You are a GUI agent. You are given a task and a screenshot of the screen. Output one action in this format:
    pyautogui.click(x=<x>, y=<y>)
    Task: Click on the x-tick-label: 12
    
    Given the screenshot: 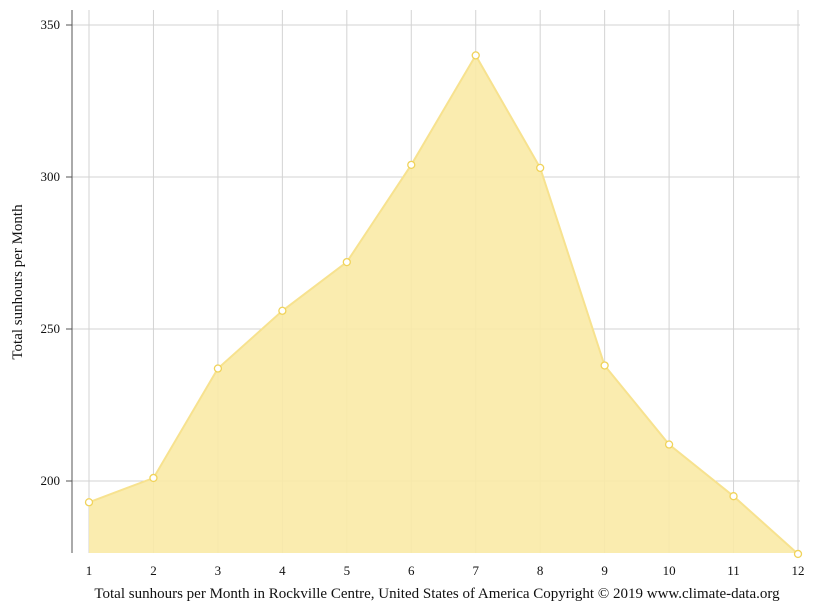 What is the action you would take?
    pyautogui.click(x=798, y=570)
    